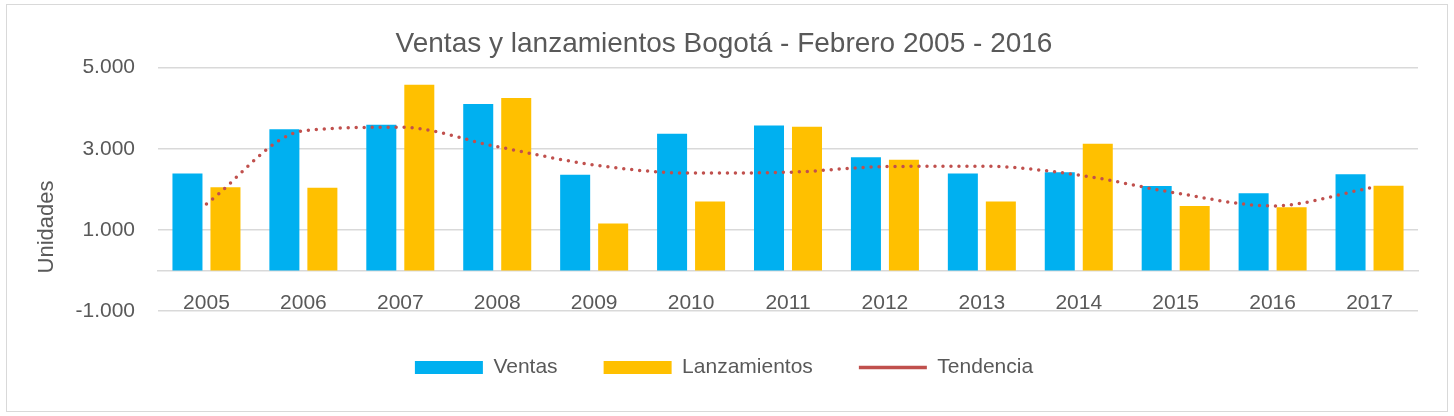 The height and width of the screenshot is (416, 1454). I want to click on x-tick-label: 2009, so click(594, 301).